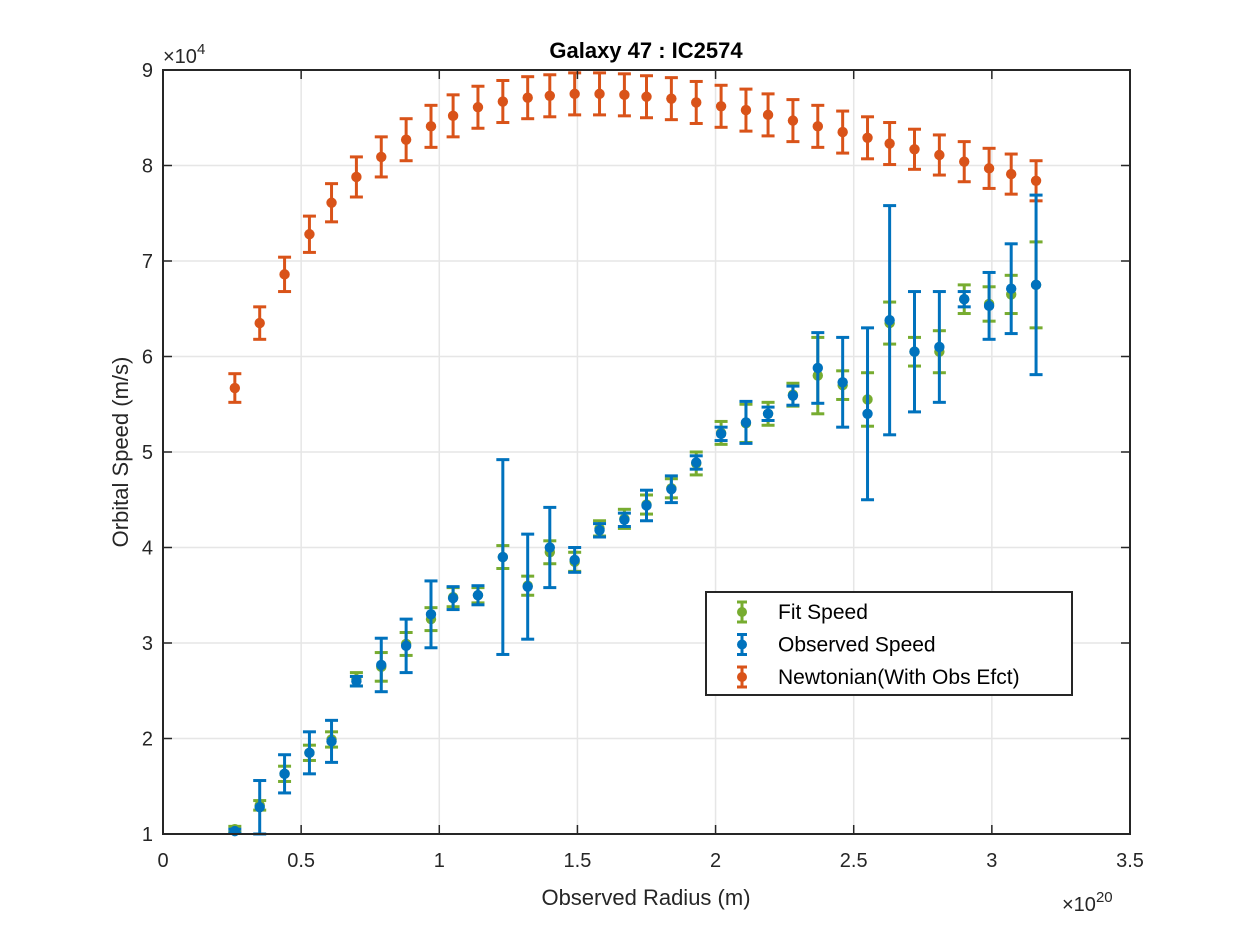 This screenshot has height=938, width=1250. Describe the element at coordinates (1104, 897) in the screenshot. I see `x-exponent-power: 20` at that location.